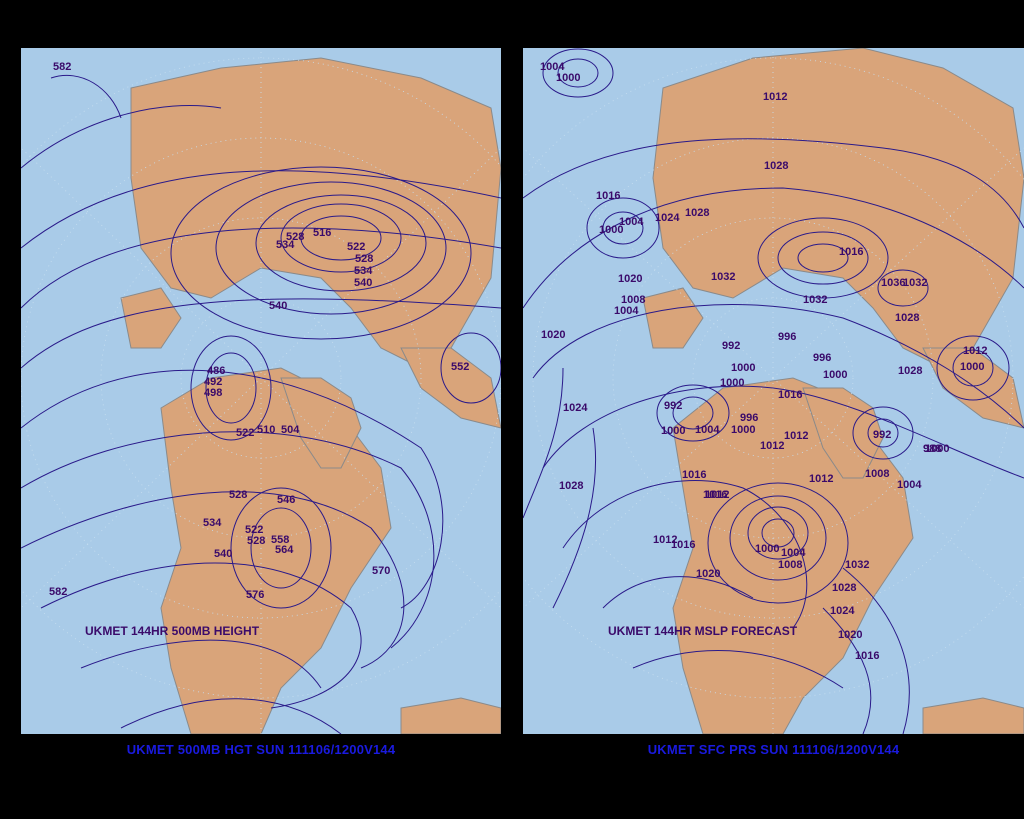 This screenshot has width=1024, height=819. I want to click on right-label-23: 996, so click(822, 358).